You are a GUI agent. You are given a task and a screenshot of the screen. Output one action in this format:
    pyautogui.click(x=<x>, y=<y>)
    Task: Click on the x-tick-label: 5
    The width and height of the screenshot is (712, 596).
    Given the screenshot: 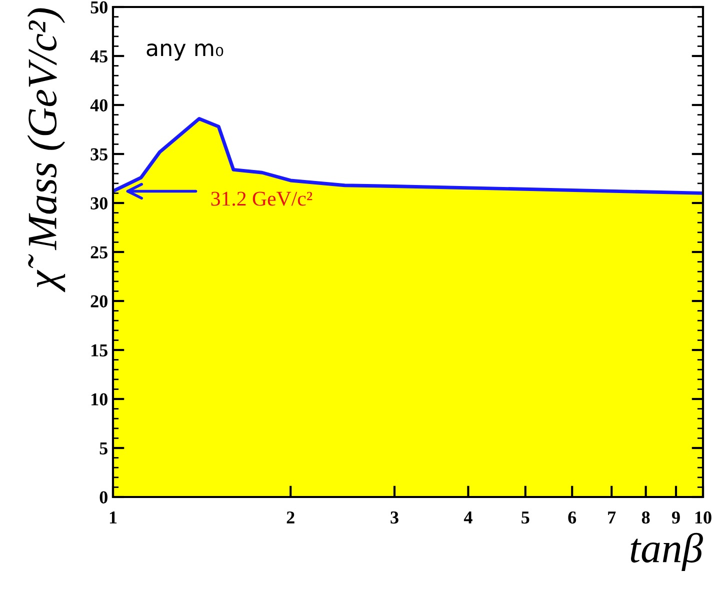 What is the action you would take?
    pyautogui.click(x=526, y=518)
    